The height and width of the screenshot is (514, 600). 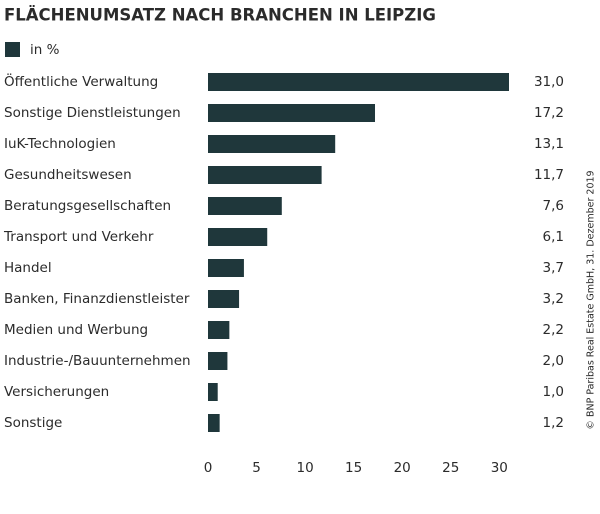 I want to click on value-label: 3,2, so click(x=553, y=299).